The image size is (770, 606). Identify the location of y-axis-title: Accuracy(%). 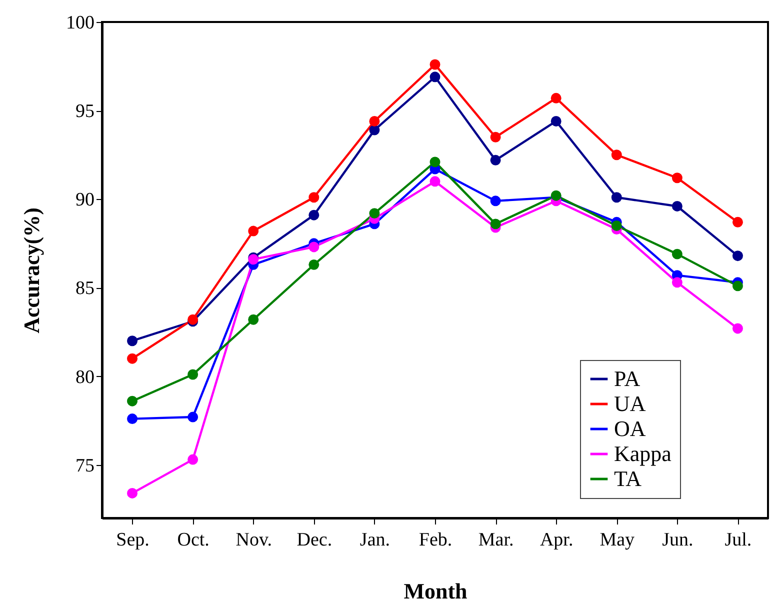
(31, 271).